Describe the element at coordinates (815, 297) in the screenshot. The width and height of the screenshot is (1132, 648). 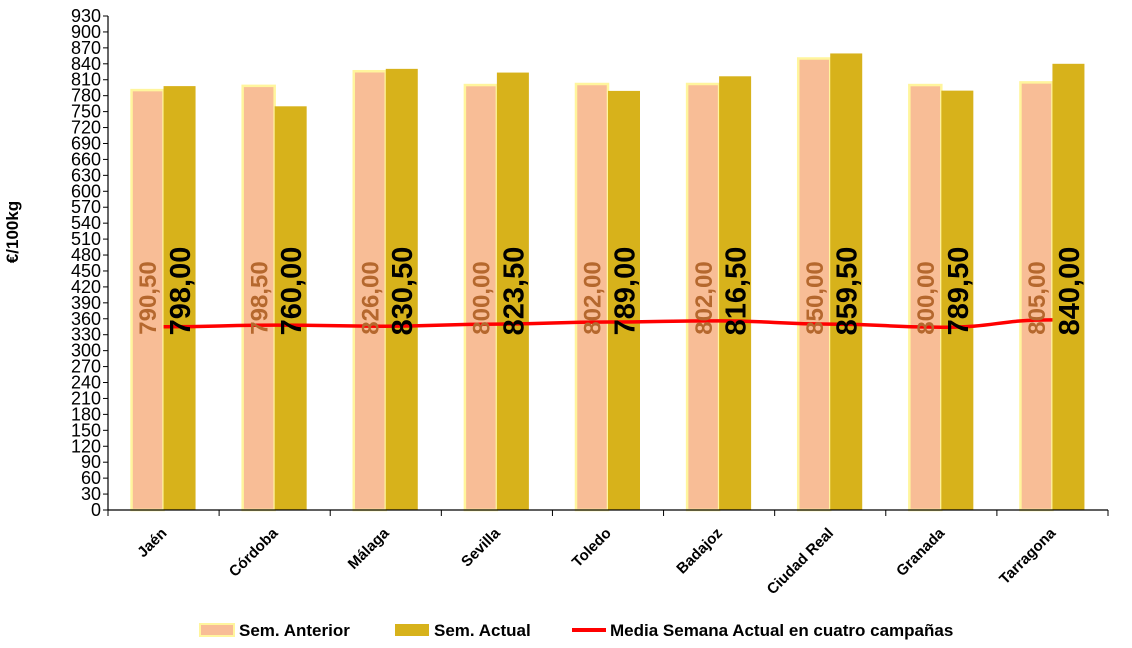
I see `bar-value-label: 850,00` at that location.